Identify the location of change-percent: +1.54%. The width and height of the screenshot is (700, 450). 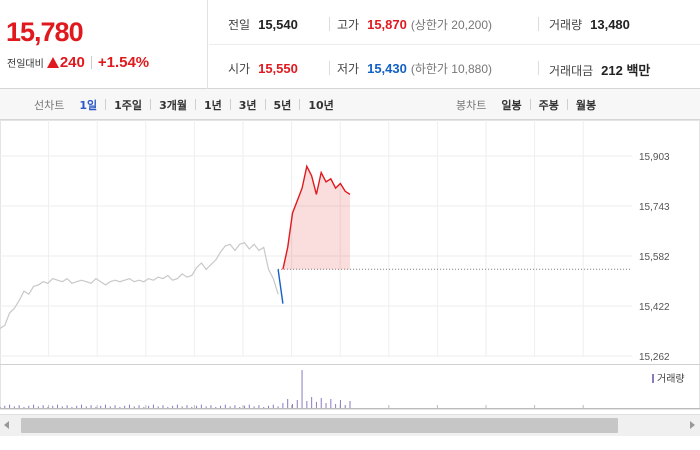
(123, 62).